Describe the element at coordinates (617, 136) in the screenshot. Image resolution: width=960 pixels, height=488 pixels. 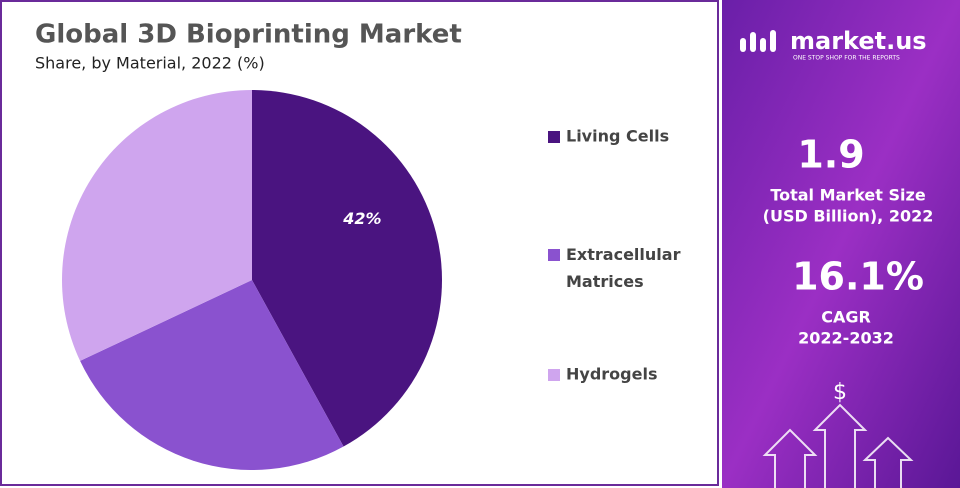
I see `legend-label: Living Cells` at that location.